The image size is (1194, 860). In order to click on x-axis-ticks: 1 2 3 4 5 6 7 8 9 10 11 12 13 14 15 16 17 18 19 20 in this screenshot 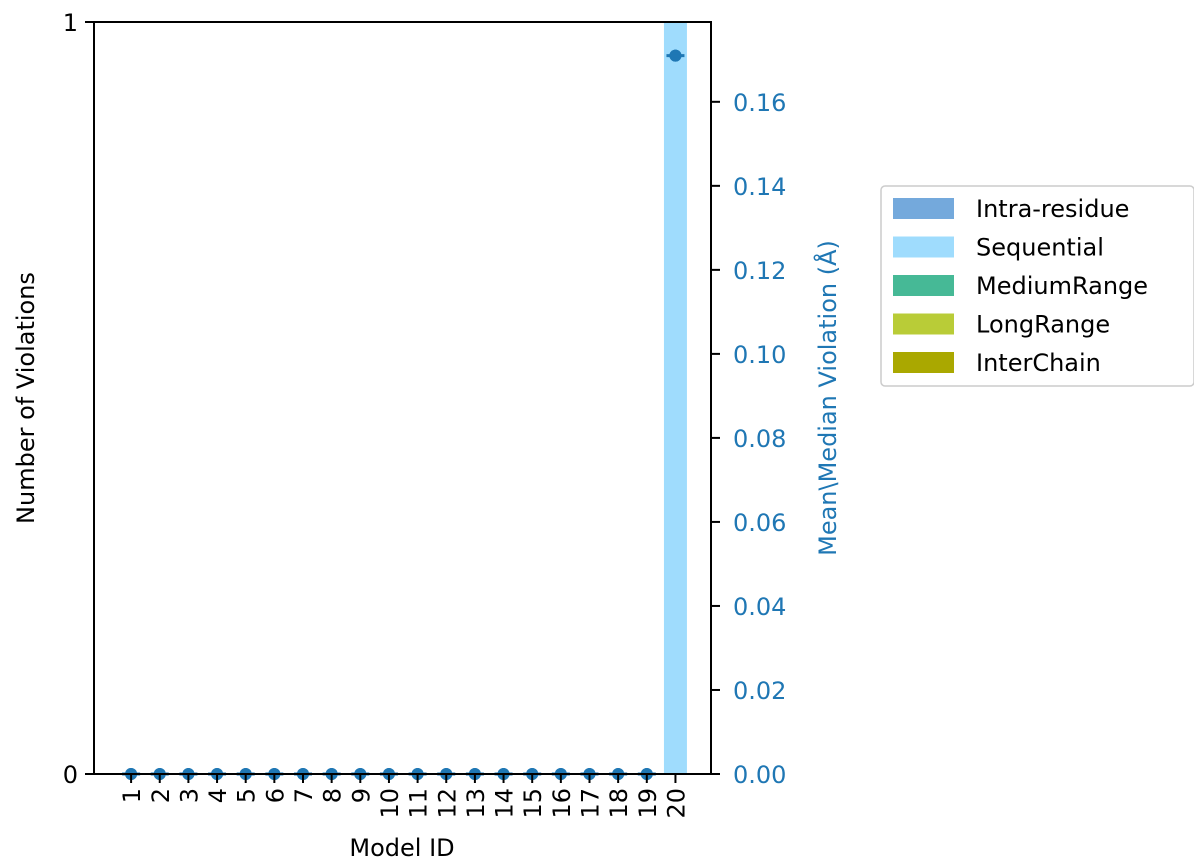, I will do `click(404, 796)`.